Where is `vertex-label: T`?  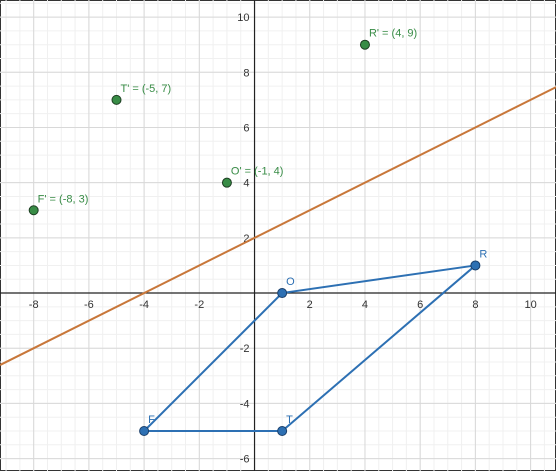
vertex-label: T is located at coordinates (289, 420).